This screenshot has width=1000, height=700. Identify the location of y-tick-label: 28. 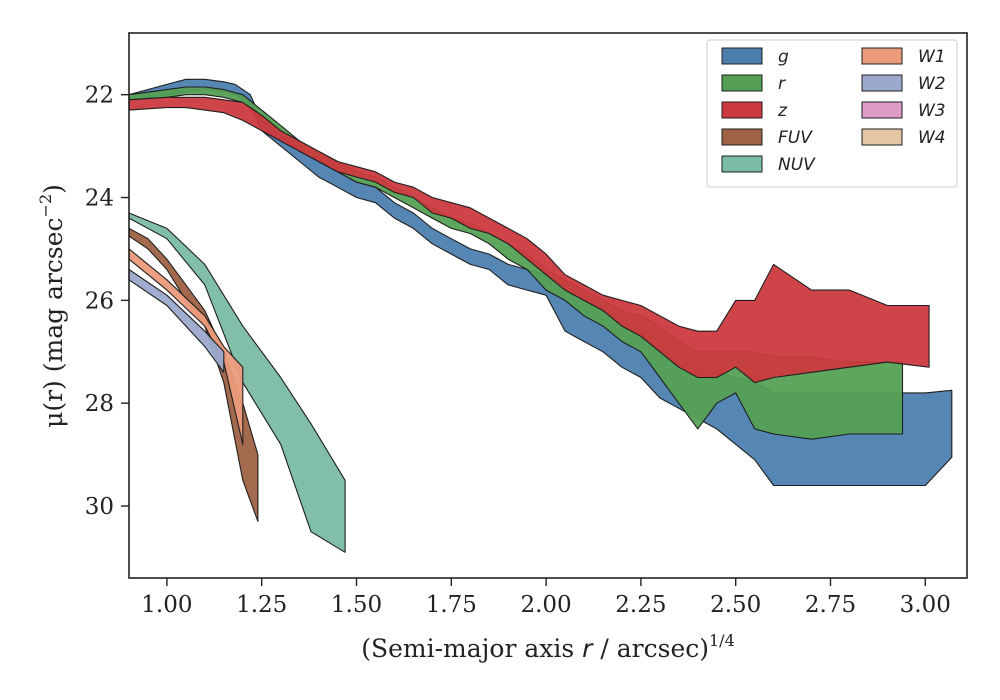
(99, 404).